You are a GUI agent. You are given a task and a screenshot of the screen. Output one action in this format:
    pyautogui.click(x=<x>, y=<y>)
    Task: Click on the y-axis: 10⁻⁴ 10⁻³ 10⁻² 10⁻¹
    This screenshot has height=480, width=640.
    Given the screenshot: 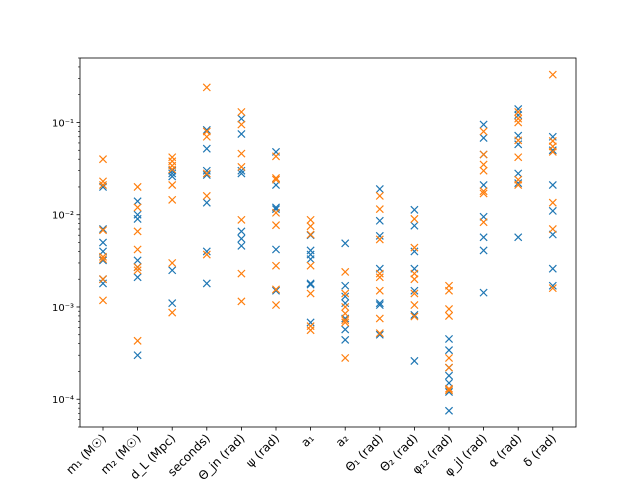 What is the action you would take?
    pyautogui.click(x=66, y=242)
    